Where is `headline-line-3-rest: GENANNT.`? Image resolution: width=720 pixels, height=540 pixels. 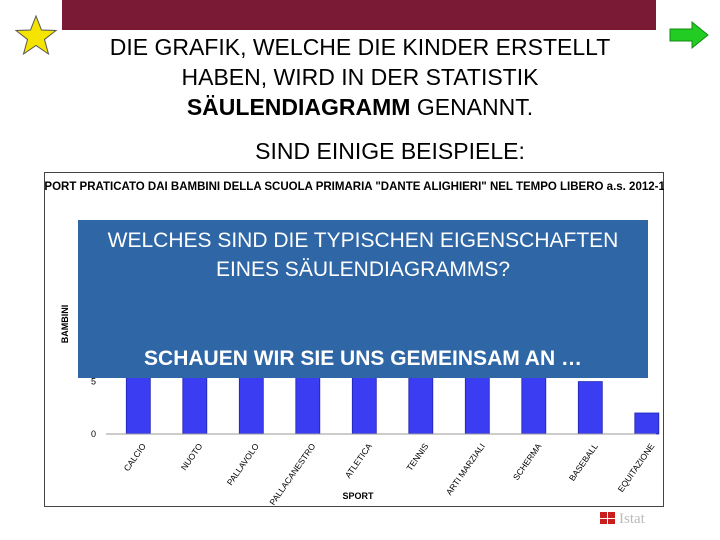 headline-line-3-rest: GENANNT. is located at coordinates (472, 107).